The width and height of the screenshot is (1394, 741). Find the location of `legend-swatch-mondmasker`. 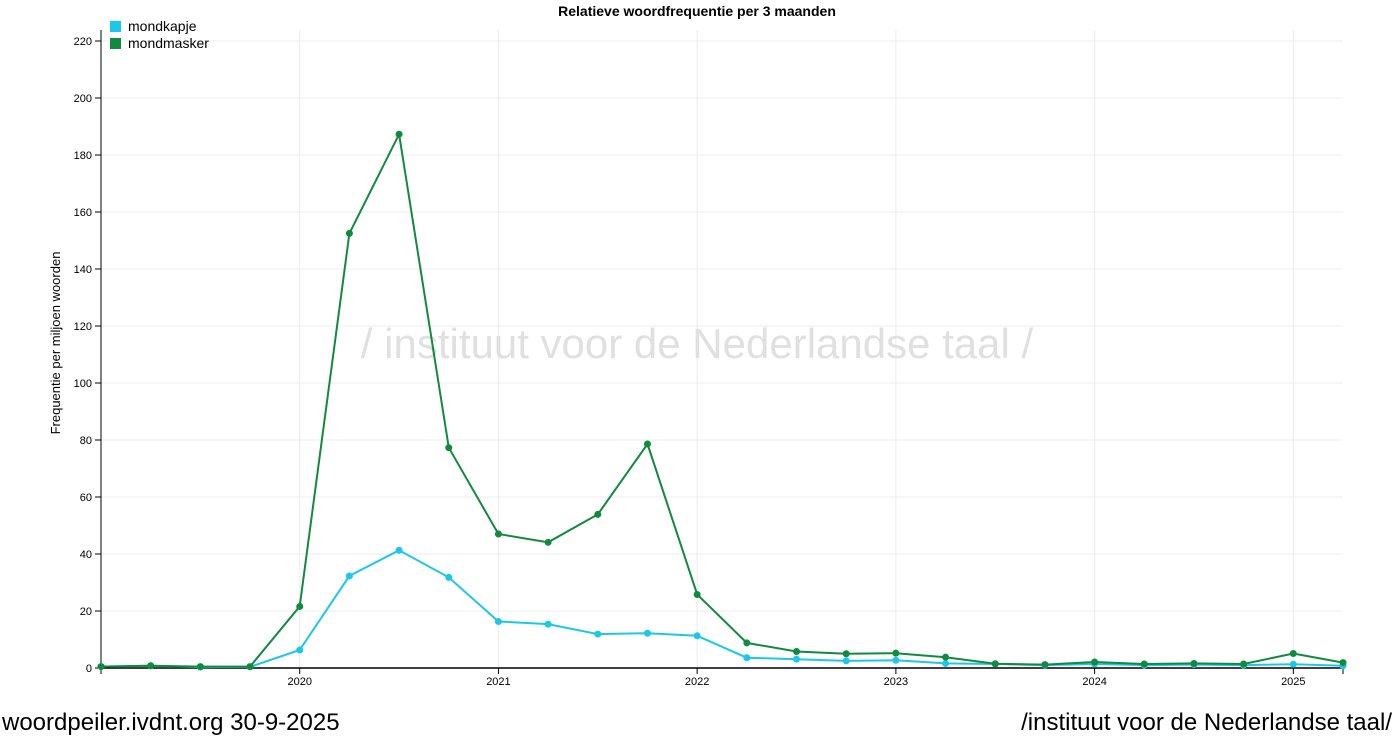

legend-swatch-mondmasker is located at coordinates (115, 43).